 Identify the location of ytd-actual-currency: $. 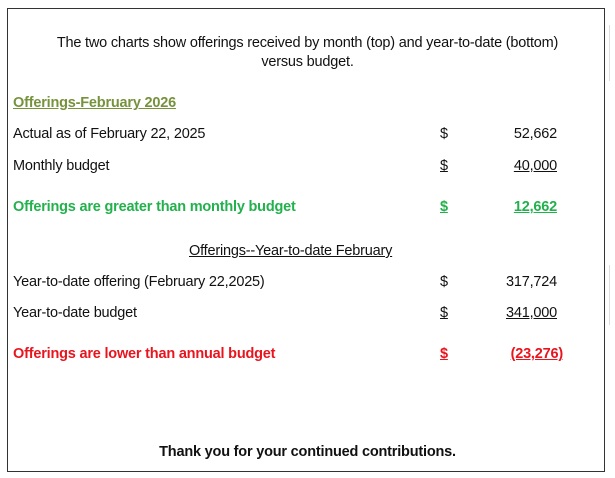
(444, 282).